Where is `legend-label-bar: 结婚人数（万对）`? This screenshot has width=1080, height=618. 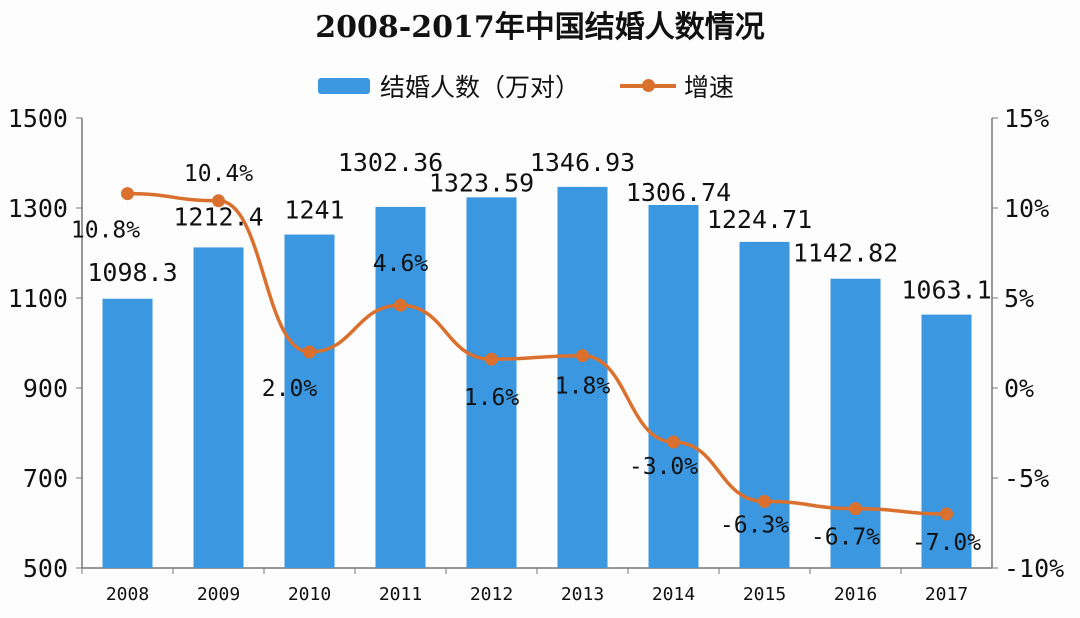 legend-label-bar: 结婚人数（万对） is located at coordinates (480, 87).